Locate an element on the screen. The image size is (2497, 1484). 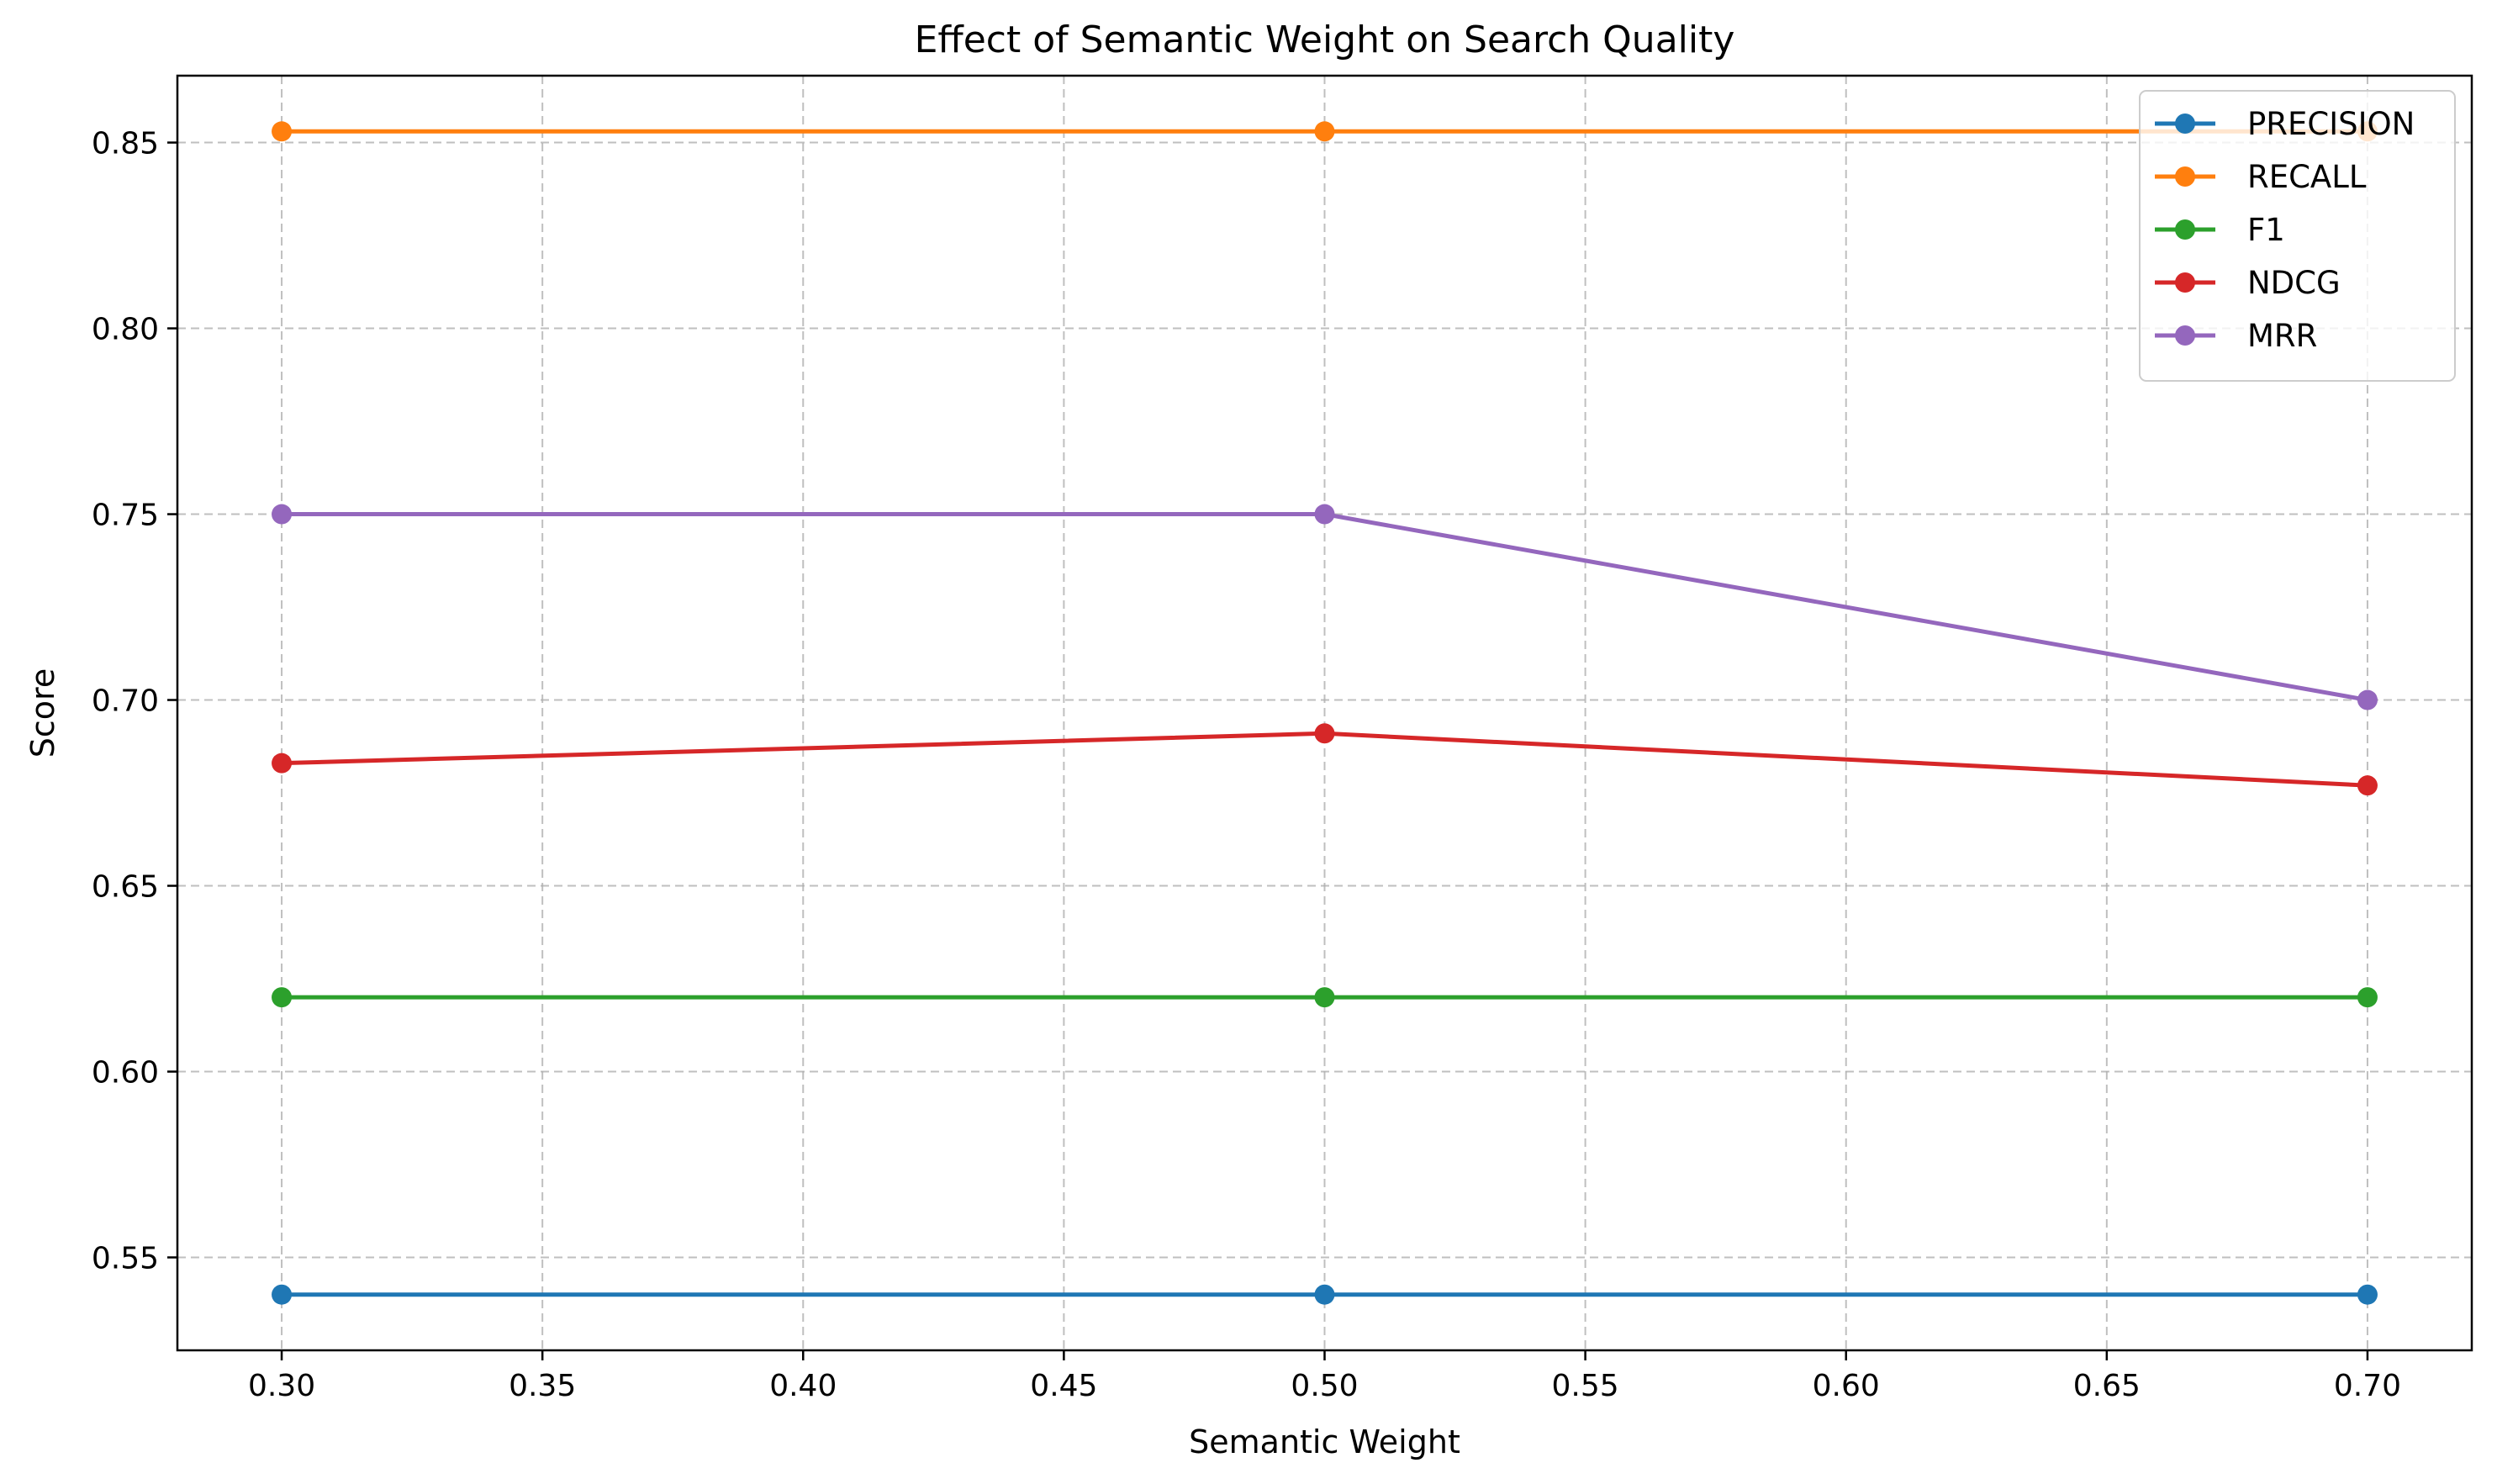
legend-item-recall: RECALL is located at coordinates (2261, 177).